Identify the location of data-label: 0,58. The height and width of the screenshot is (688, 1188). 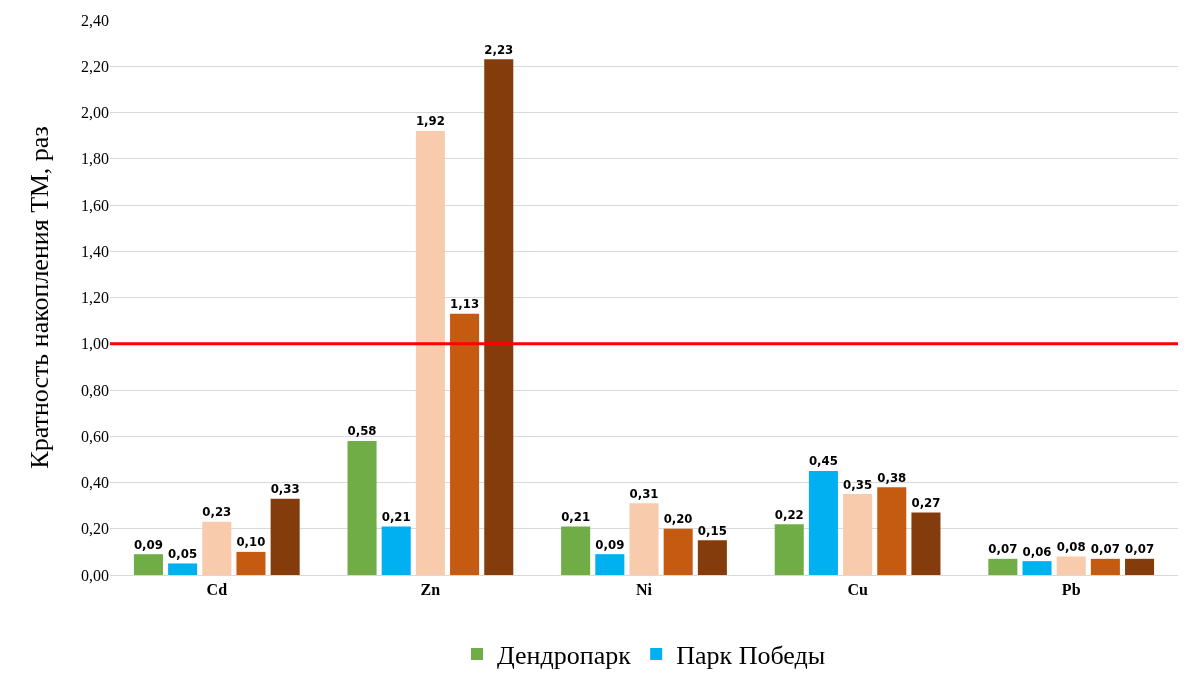
(362, 431).